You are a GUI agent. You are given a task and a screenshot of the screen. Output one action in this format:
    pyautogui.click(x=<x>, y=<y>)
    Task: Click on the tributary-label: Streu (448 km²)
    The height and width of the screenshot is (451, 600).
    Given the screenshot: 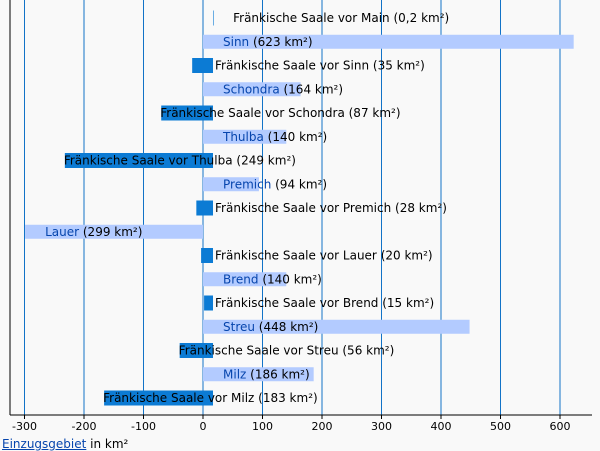 What is the action you would take?
    pyautogui.click(x=270, y=327)
    